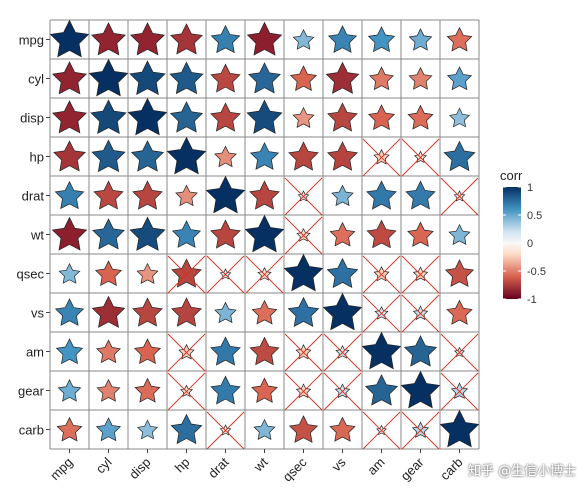 This screenshot has height=496, width=586. Describe the element at coordinates (38, 313) in the screenshot. I see `y-tick-label: vs` at that location.